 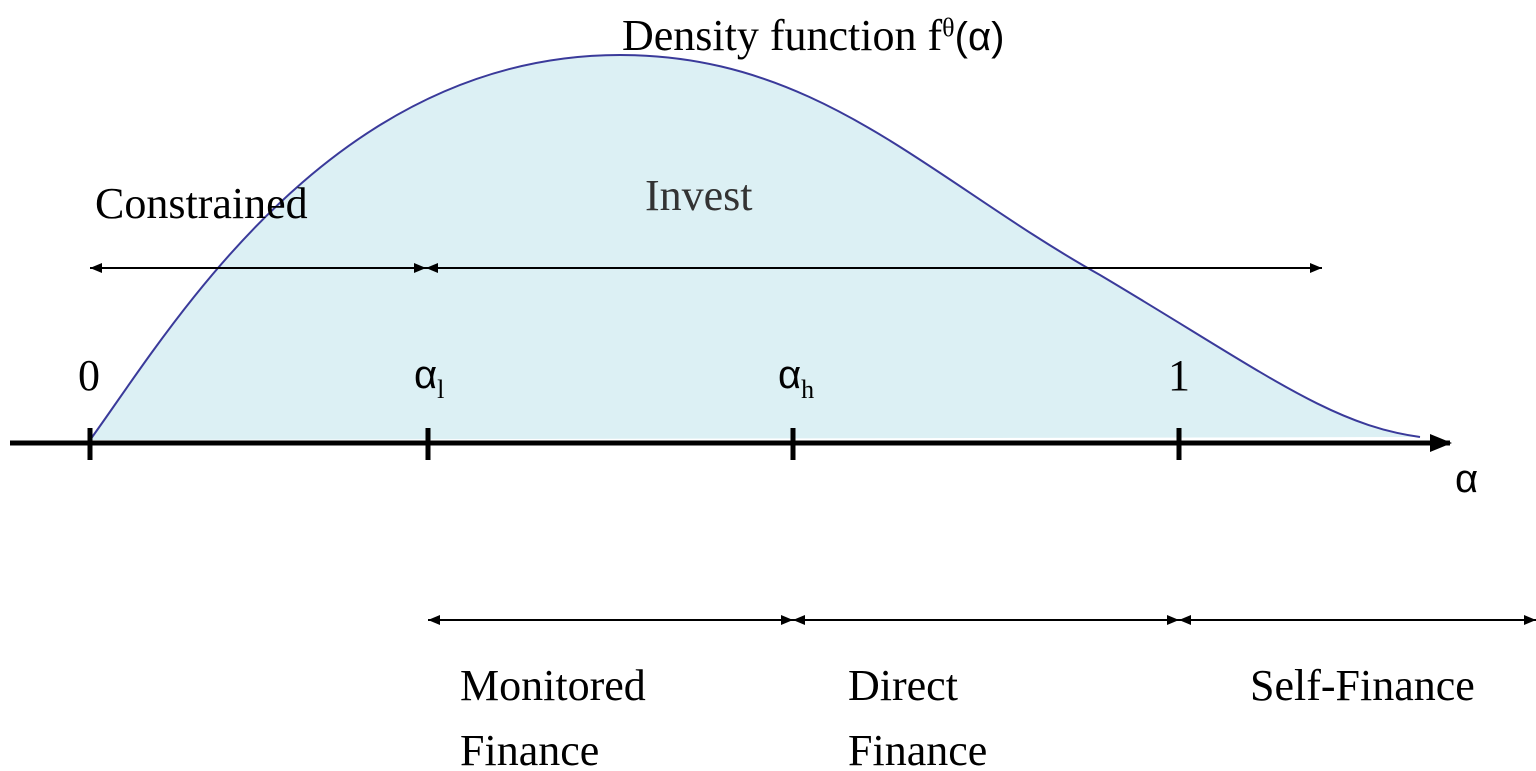 What do you see at coordinates (807, 389) in the screenshot?
I see `tick-sub: h` at bounding box center [807, 389].